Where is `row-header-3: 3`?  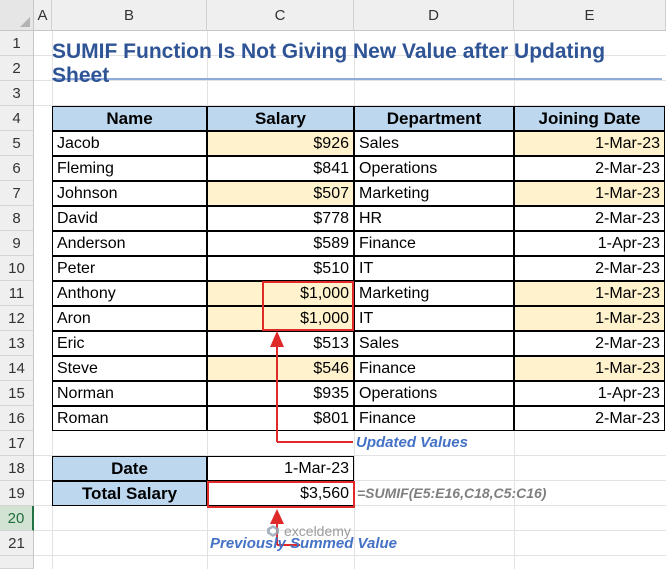 row-header-3: 3 is located at coordinates (17, 93).